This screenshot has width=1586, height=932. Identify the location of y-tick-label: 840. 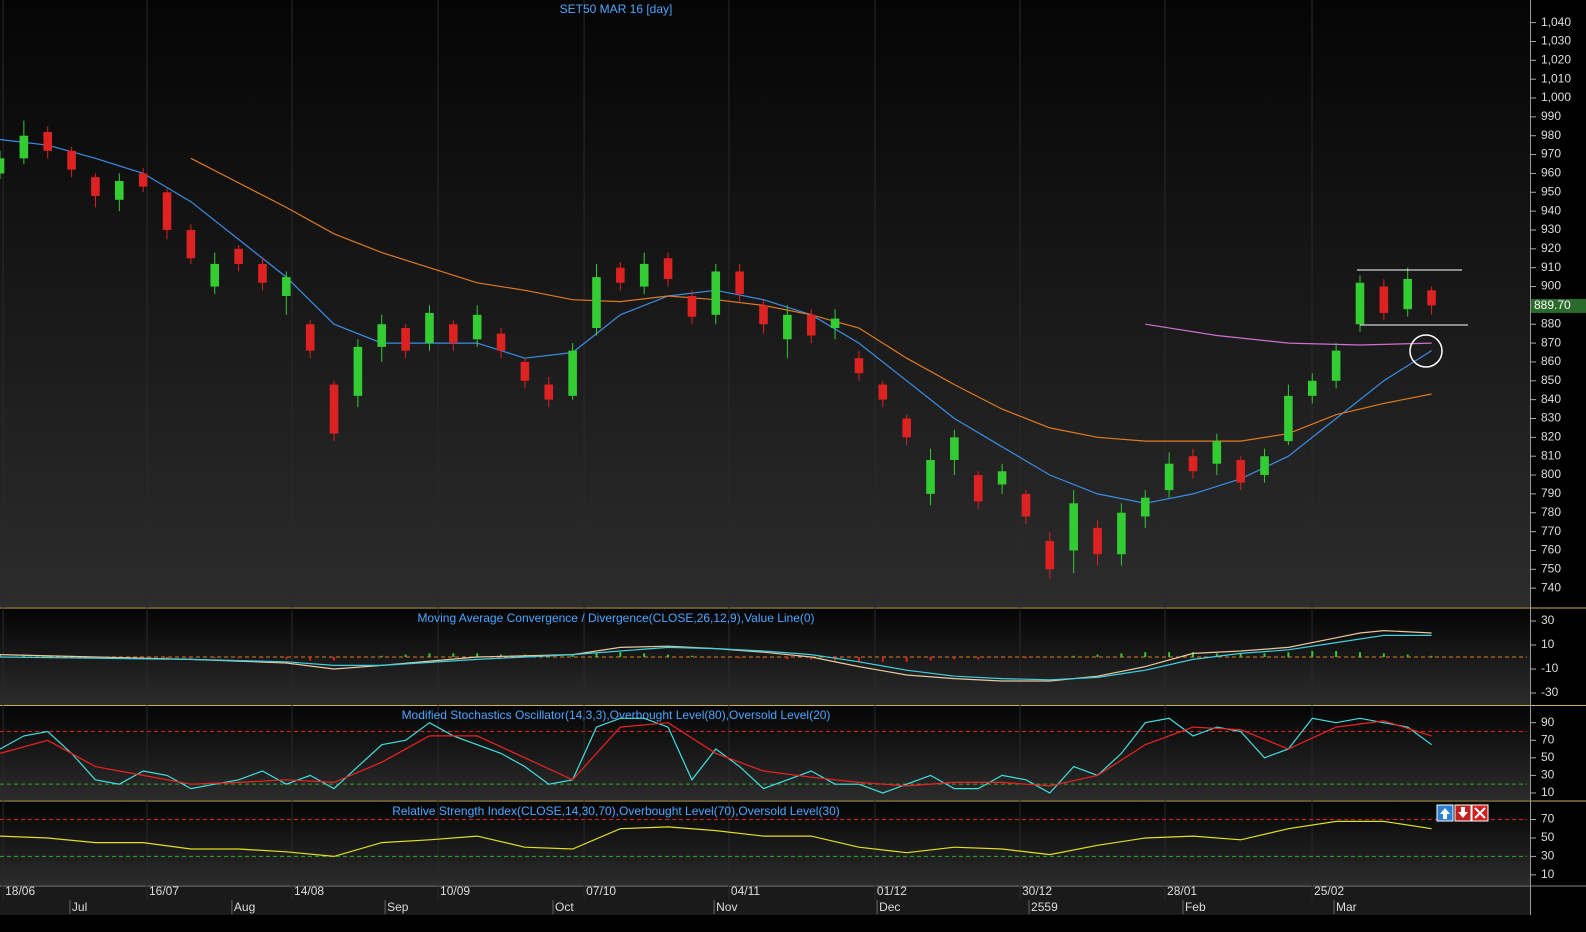
(1551, 399).